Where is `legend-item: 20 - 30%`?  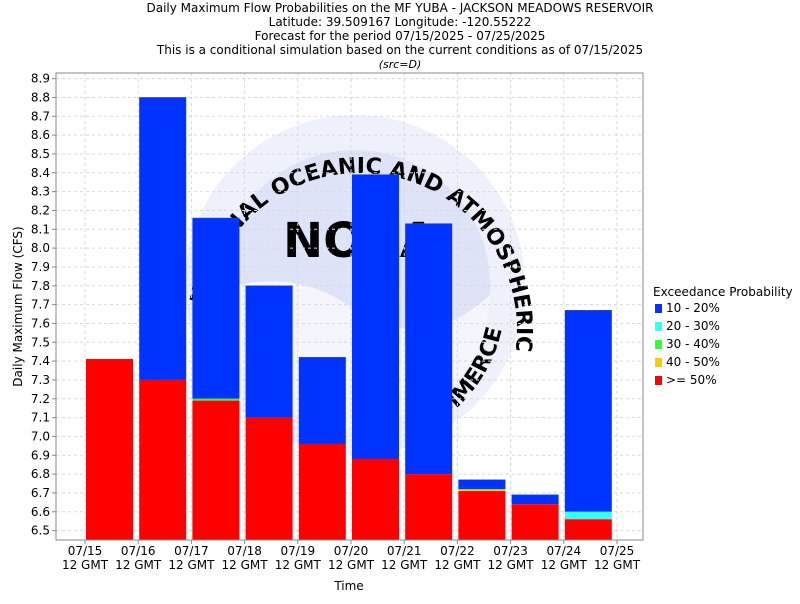 legend-item: 20 - 30% is located at coordinates (687, 326).